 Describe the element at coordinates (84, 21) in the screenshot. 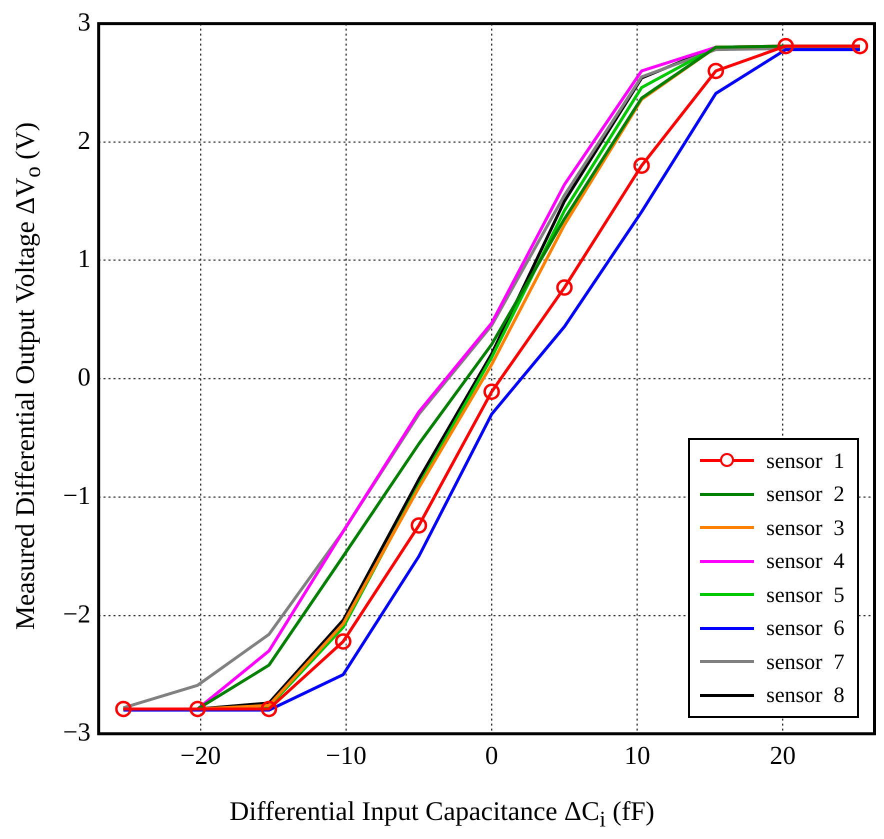

I see `y-tick-label: 3` at that location.